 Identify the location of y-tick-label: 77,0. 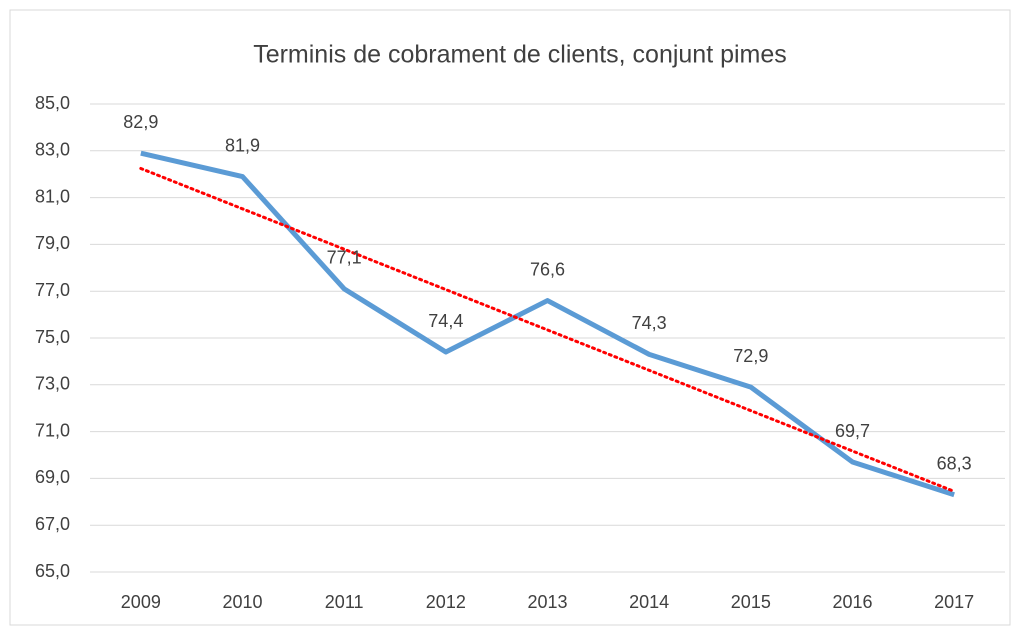
(52, 290).